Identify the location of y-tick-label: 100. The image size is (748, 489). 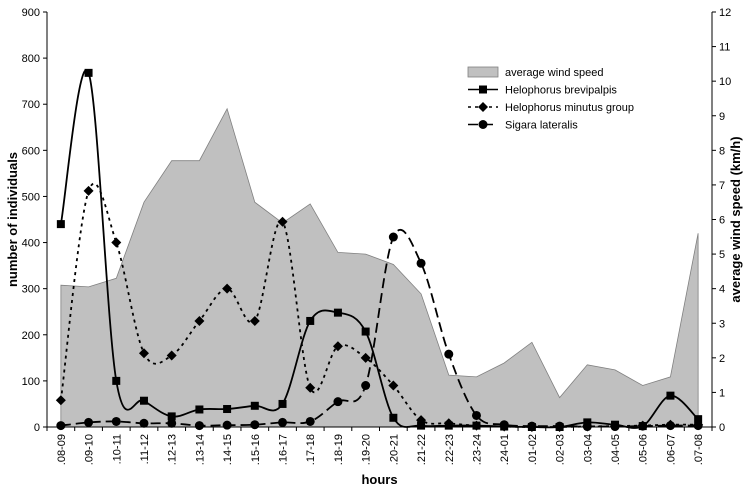
(31, 382).